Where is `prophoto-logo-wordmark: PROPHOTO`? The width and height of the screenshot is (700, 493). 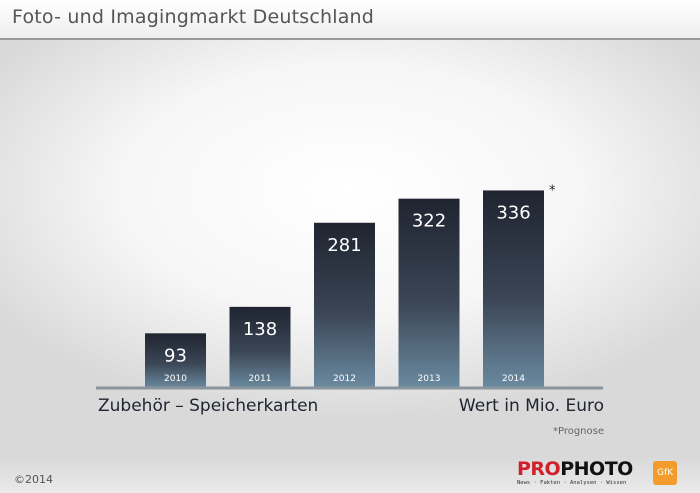
prophoto-logo-wordmark: PROPHOTO is located at coordinates (576, 469).